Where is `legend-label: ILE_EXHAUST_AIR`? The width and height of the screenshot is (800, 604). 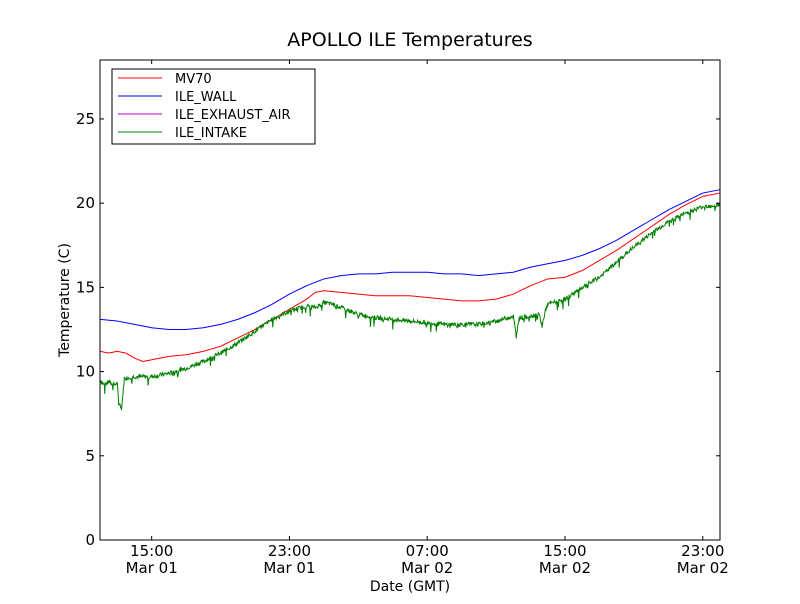 legend-label: ILE_EXHAUST_AIR is located at coordinates (233, 115).